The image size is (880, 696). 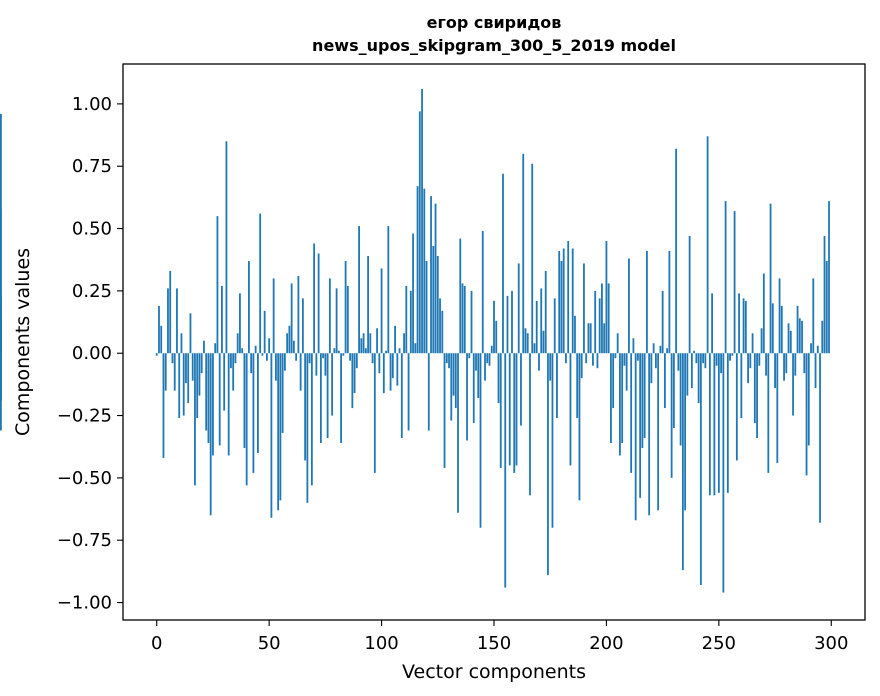 What do you see at coordinates (23, 342) in the screenshot?
I see `y-axis-label: Components values` at bounding box center [23, 342].